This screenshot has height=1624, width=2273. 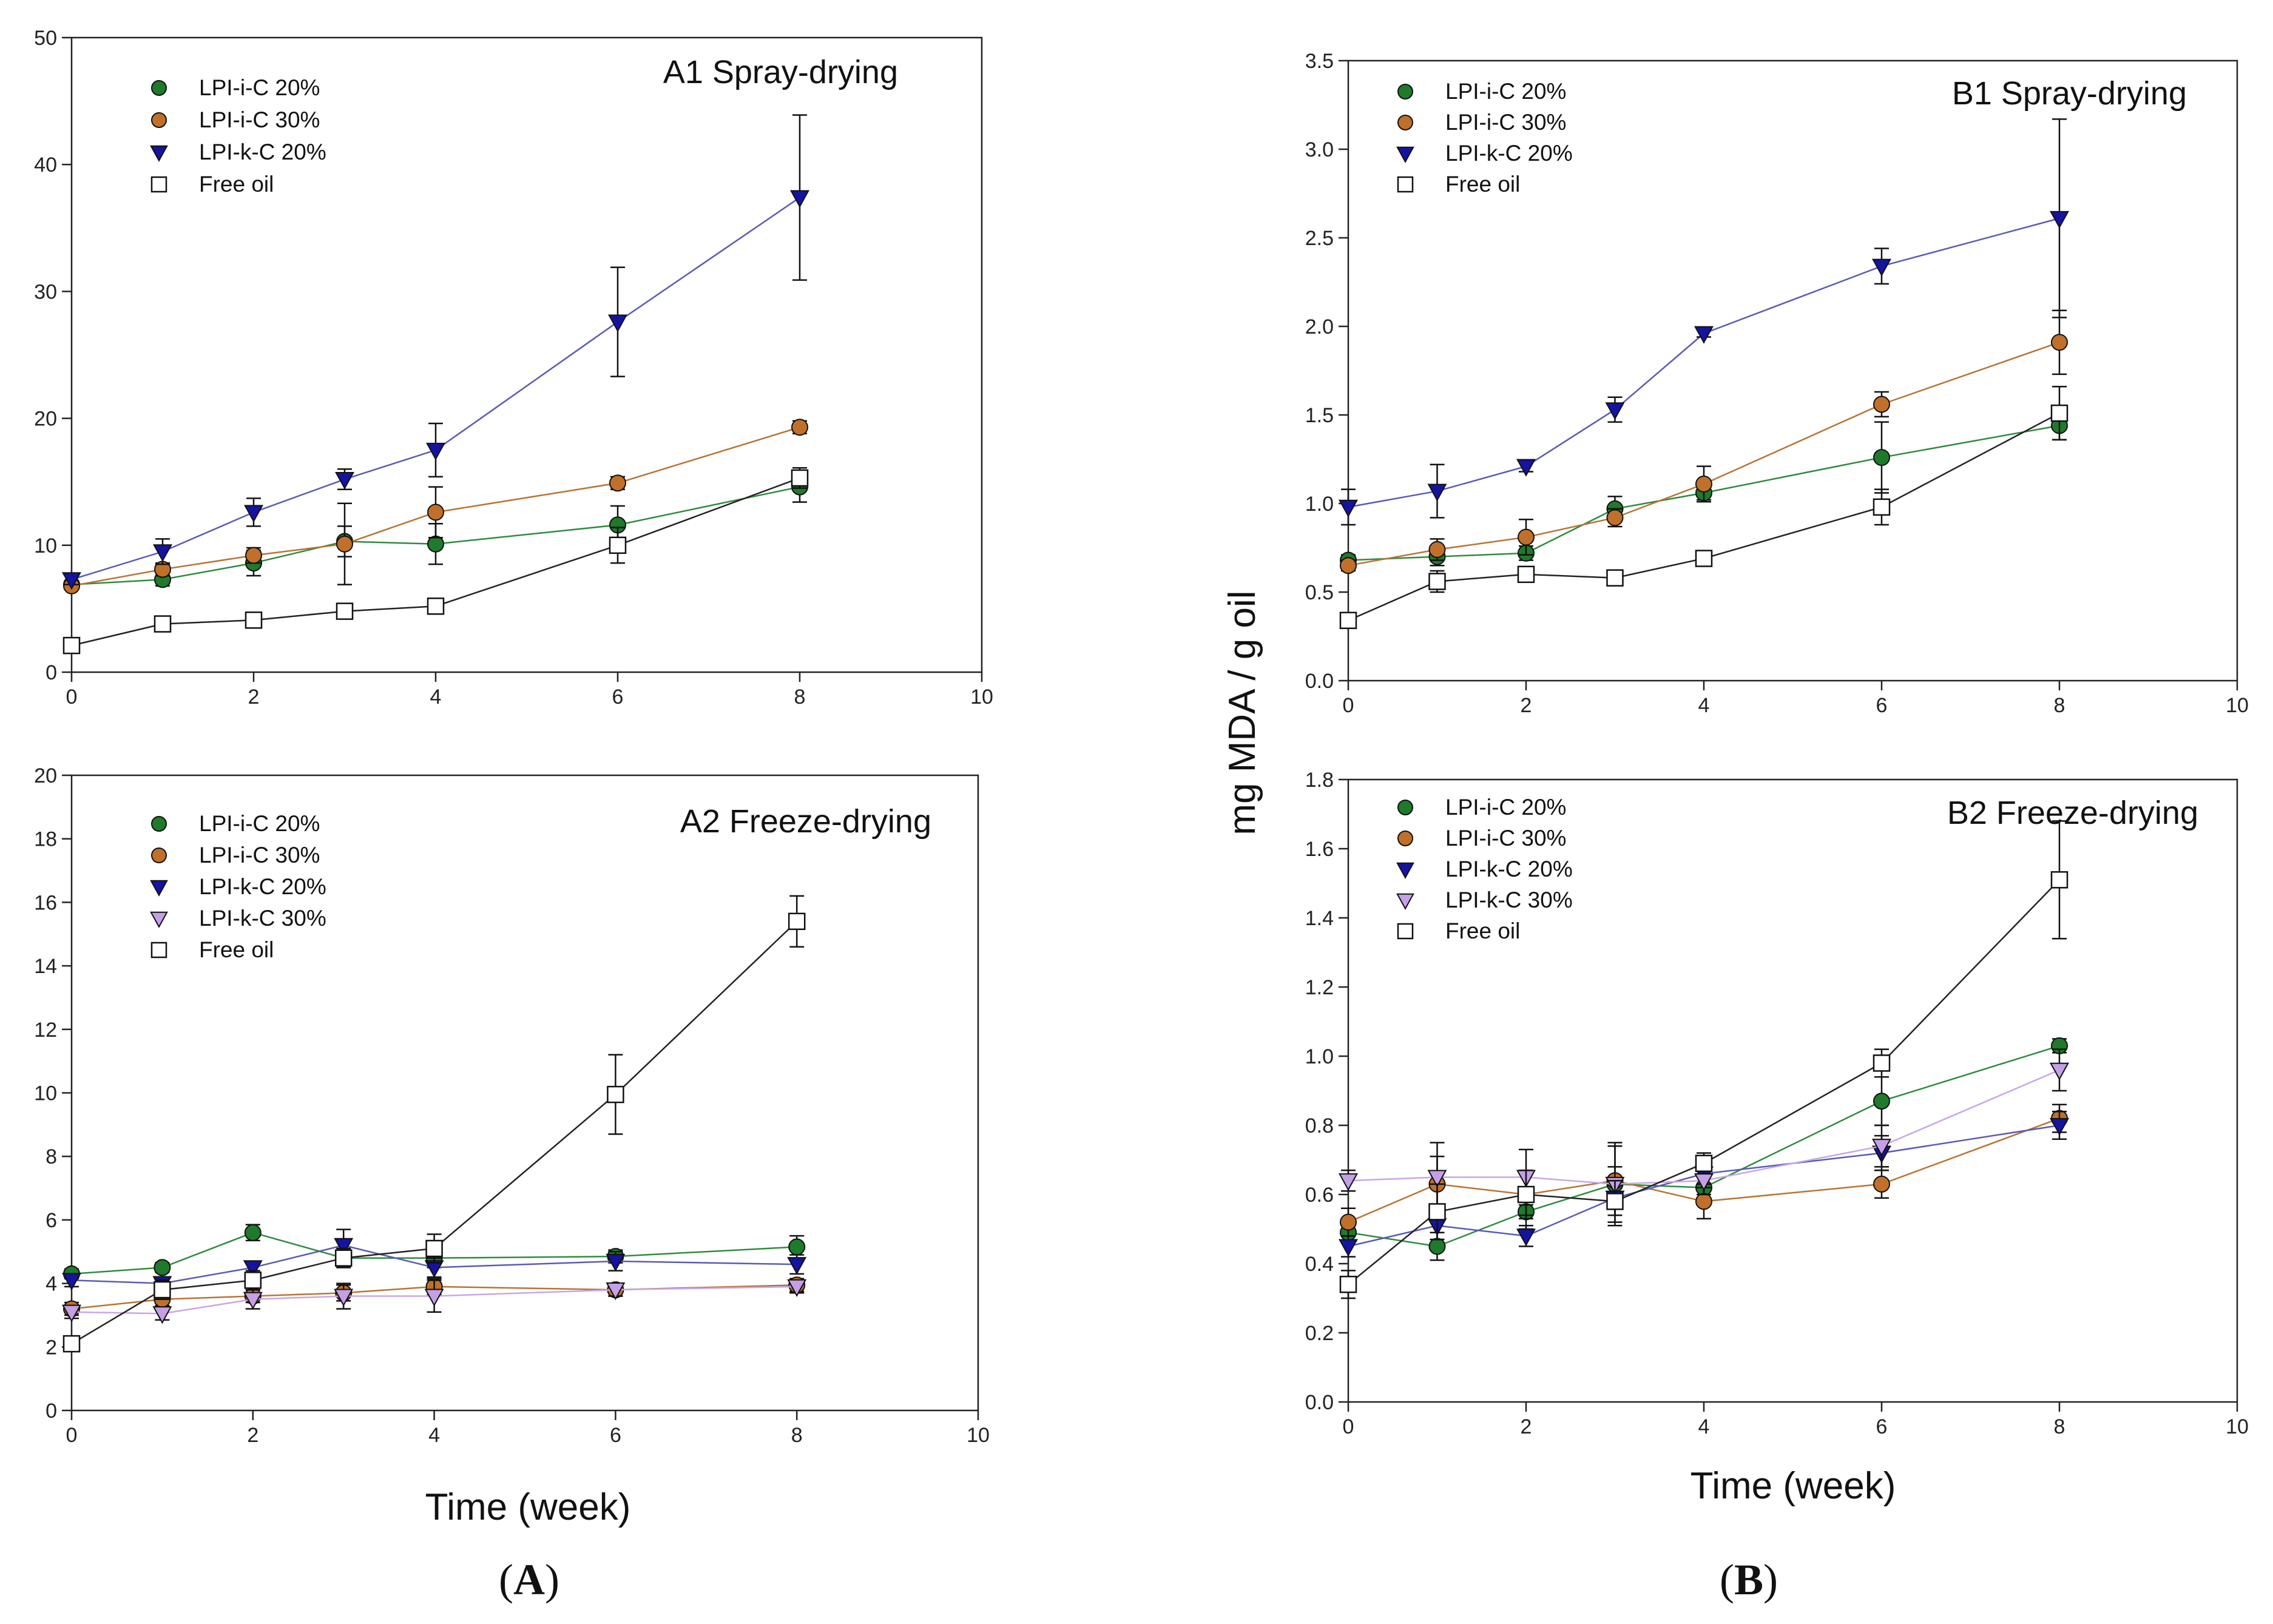 What do you see at coordinates (2059, 1426) in the screenshot?
I see `x-tick-label-b2: 8` at bounding box center [2059, 1426].